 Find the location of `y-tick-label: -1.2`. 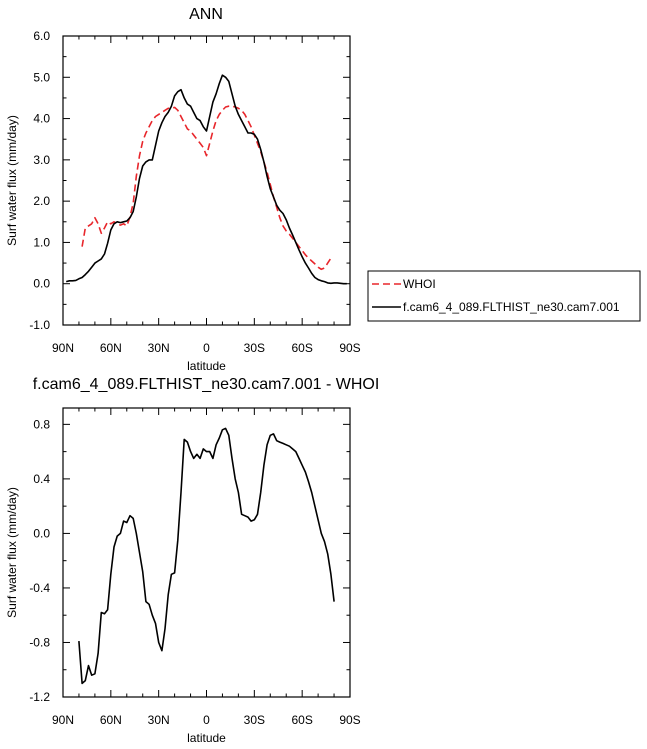

y-tick-label: -1.2 is located at coordinates (39, 697).